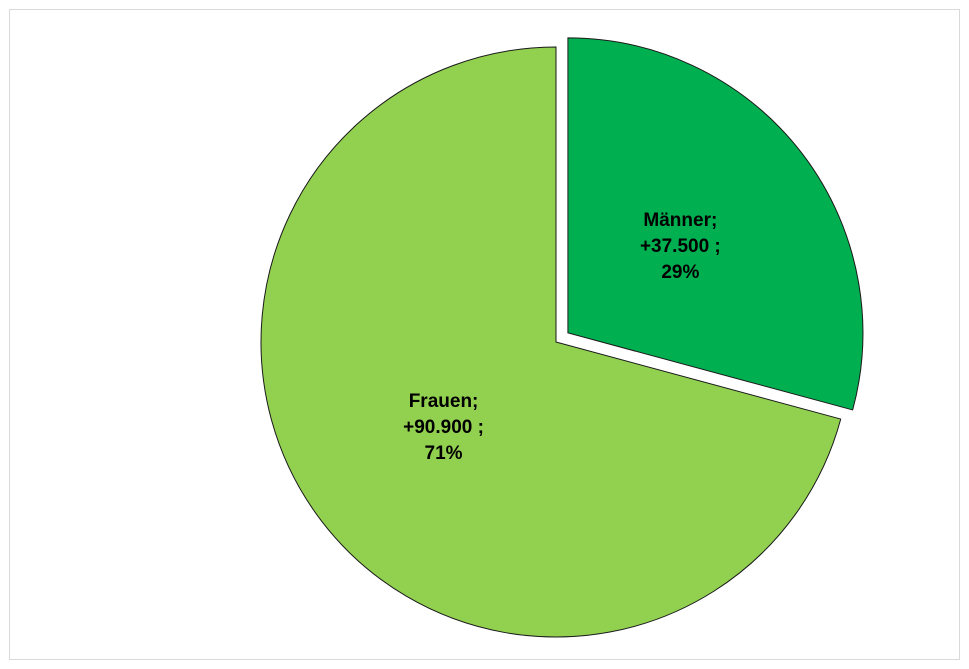 This screenshot has height=669, width=969. Describe the element at coordinates (680, 246) in the screenshot. I see `slice-value-label: +37.500 ;` at that location.